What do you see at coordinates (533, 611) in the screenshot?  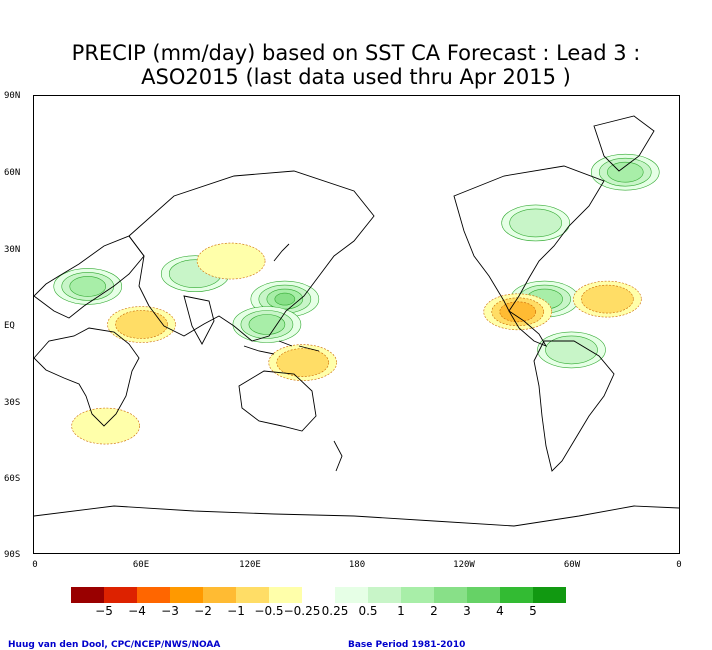 I see `colorbar-label: 5` at bounding box center [533, 611].